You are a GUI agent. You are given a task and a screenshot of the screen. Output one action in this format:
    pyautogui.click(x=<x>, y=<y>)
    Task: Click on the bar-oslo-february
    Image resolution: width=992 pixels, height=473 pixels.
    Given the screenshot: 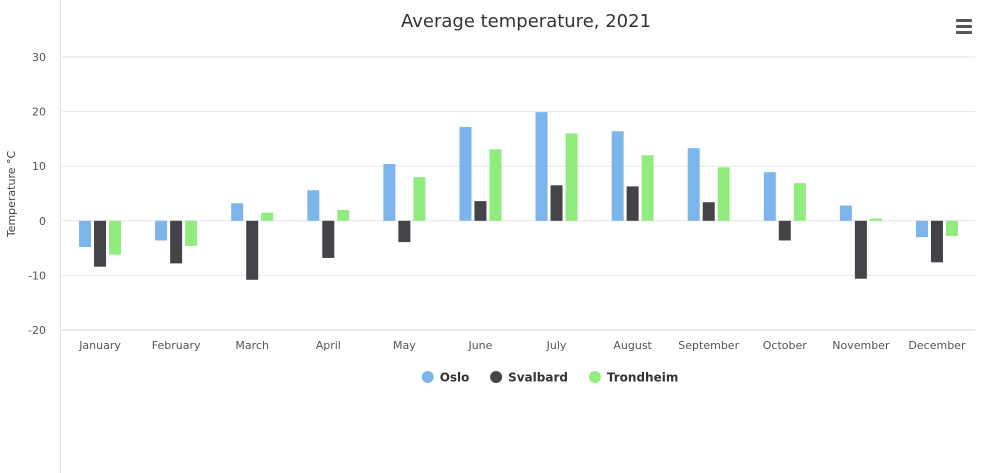 What is the action you would take?
    pyautogui.click(x=161, y=230)
    